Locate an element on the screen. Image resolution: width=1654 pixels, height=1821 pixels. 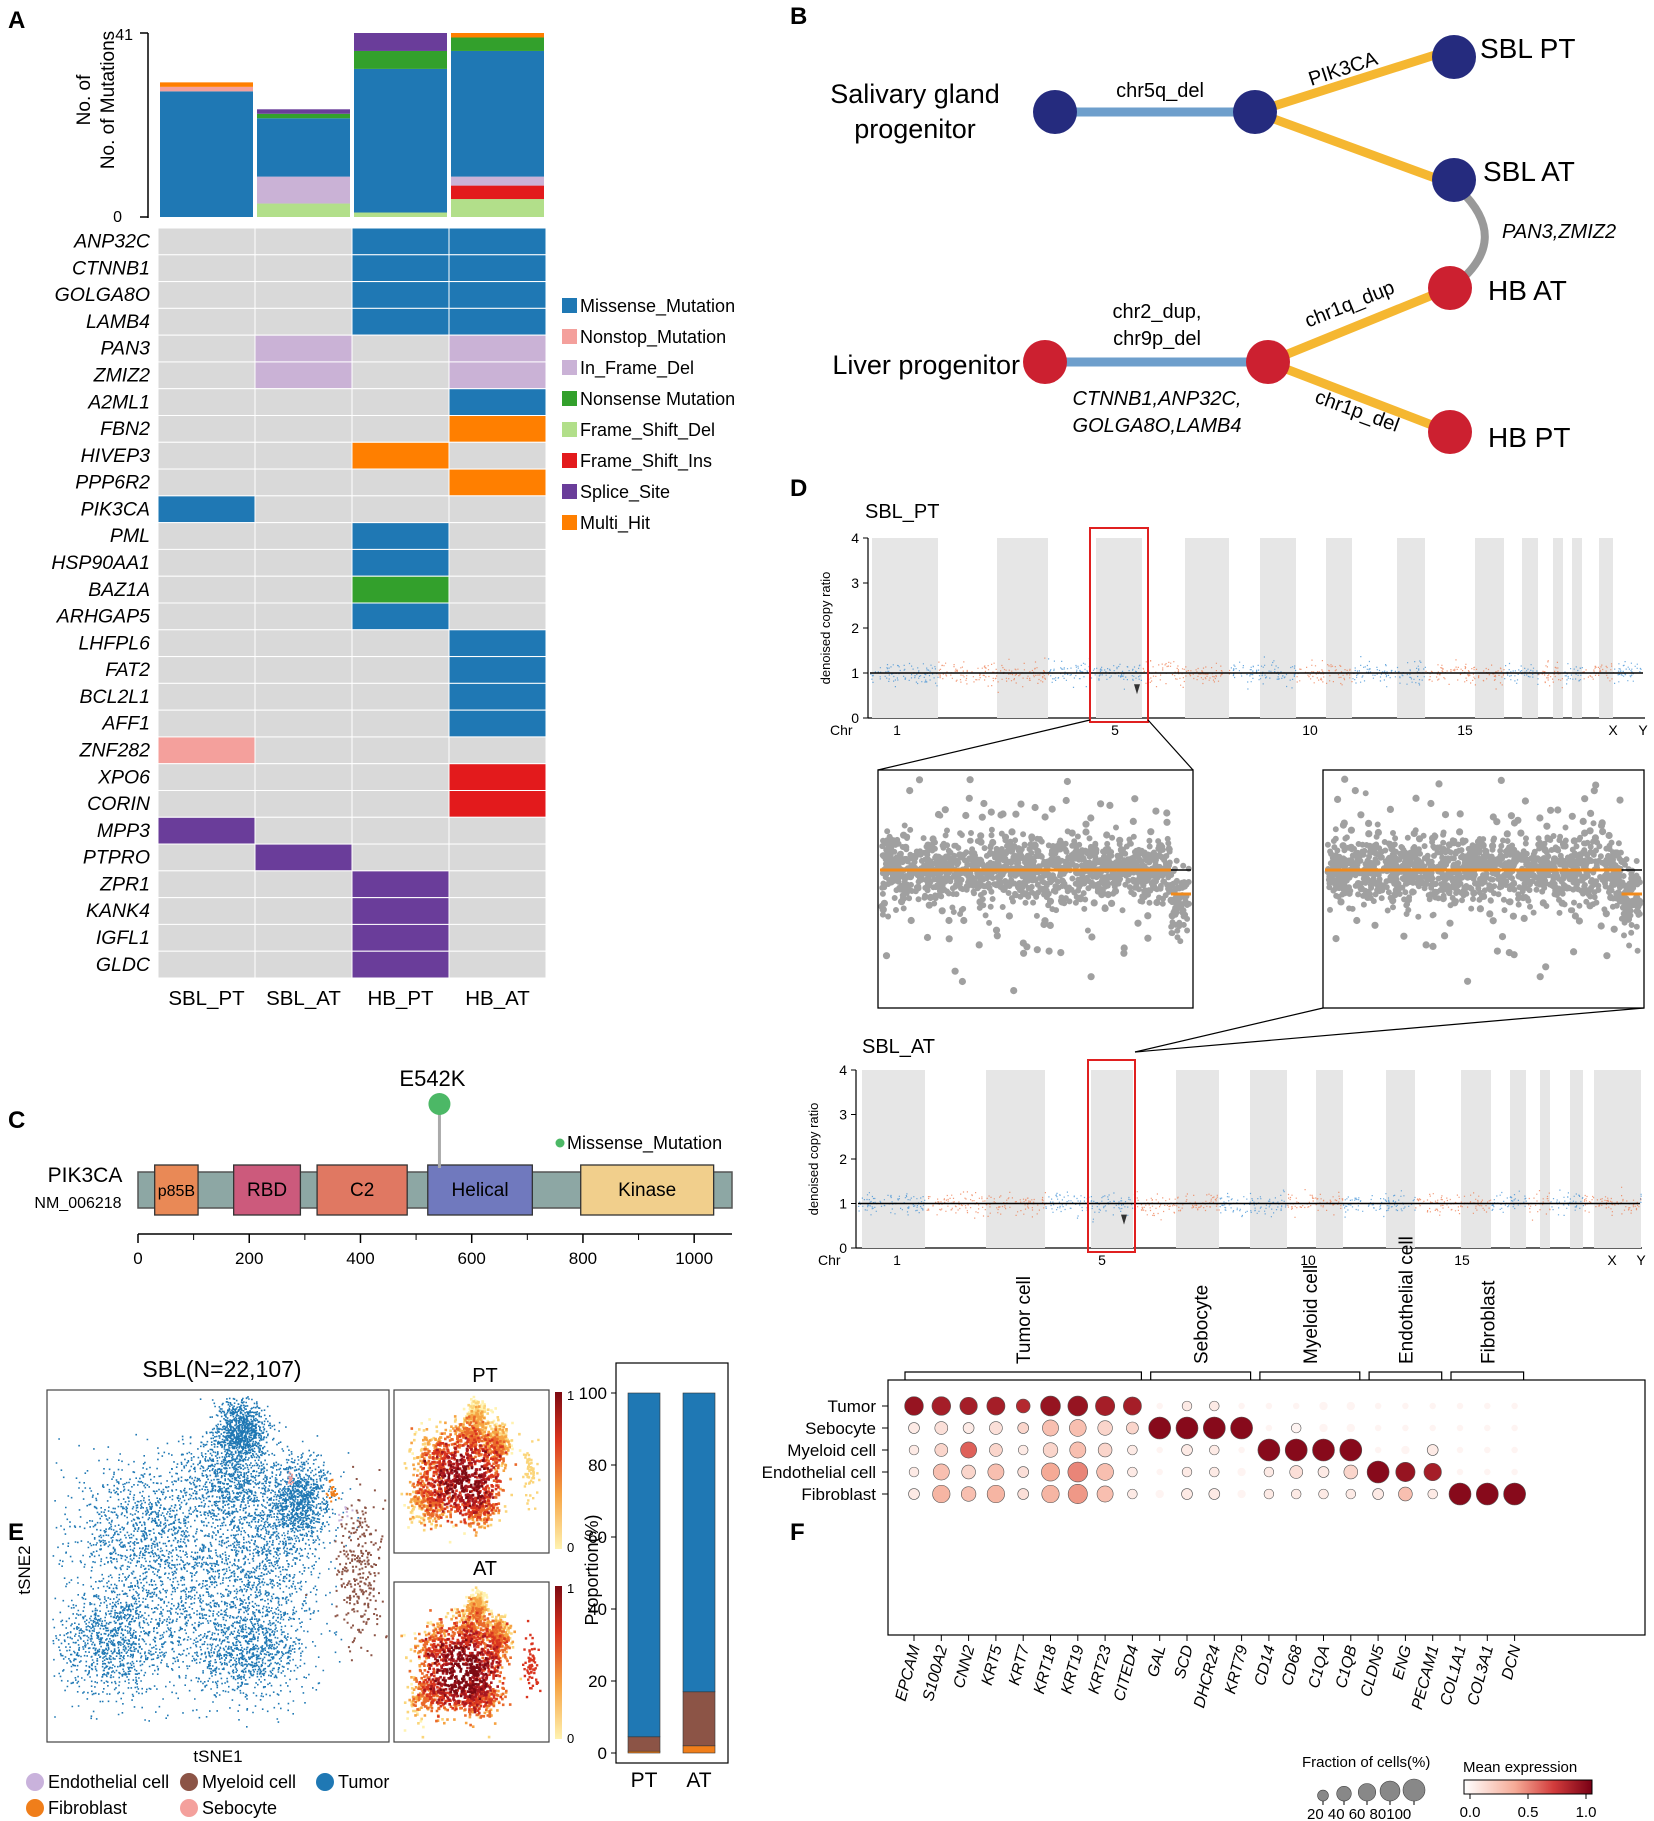
size-legend-dot is located at coordinates (1344, 1794).